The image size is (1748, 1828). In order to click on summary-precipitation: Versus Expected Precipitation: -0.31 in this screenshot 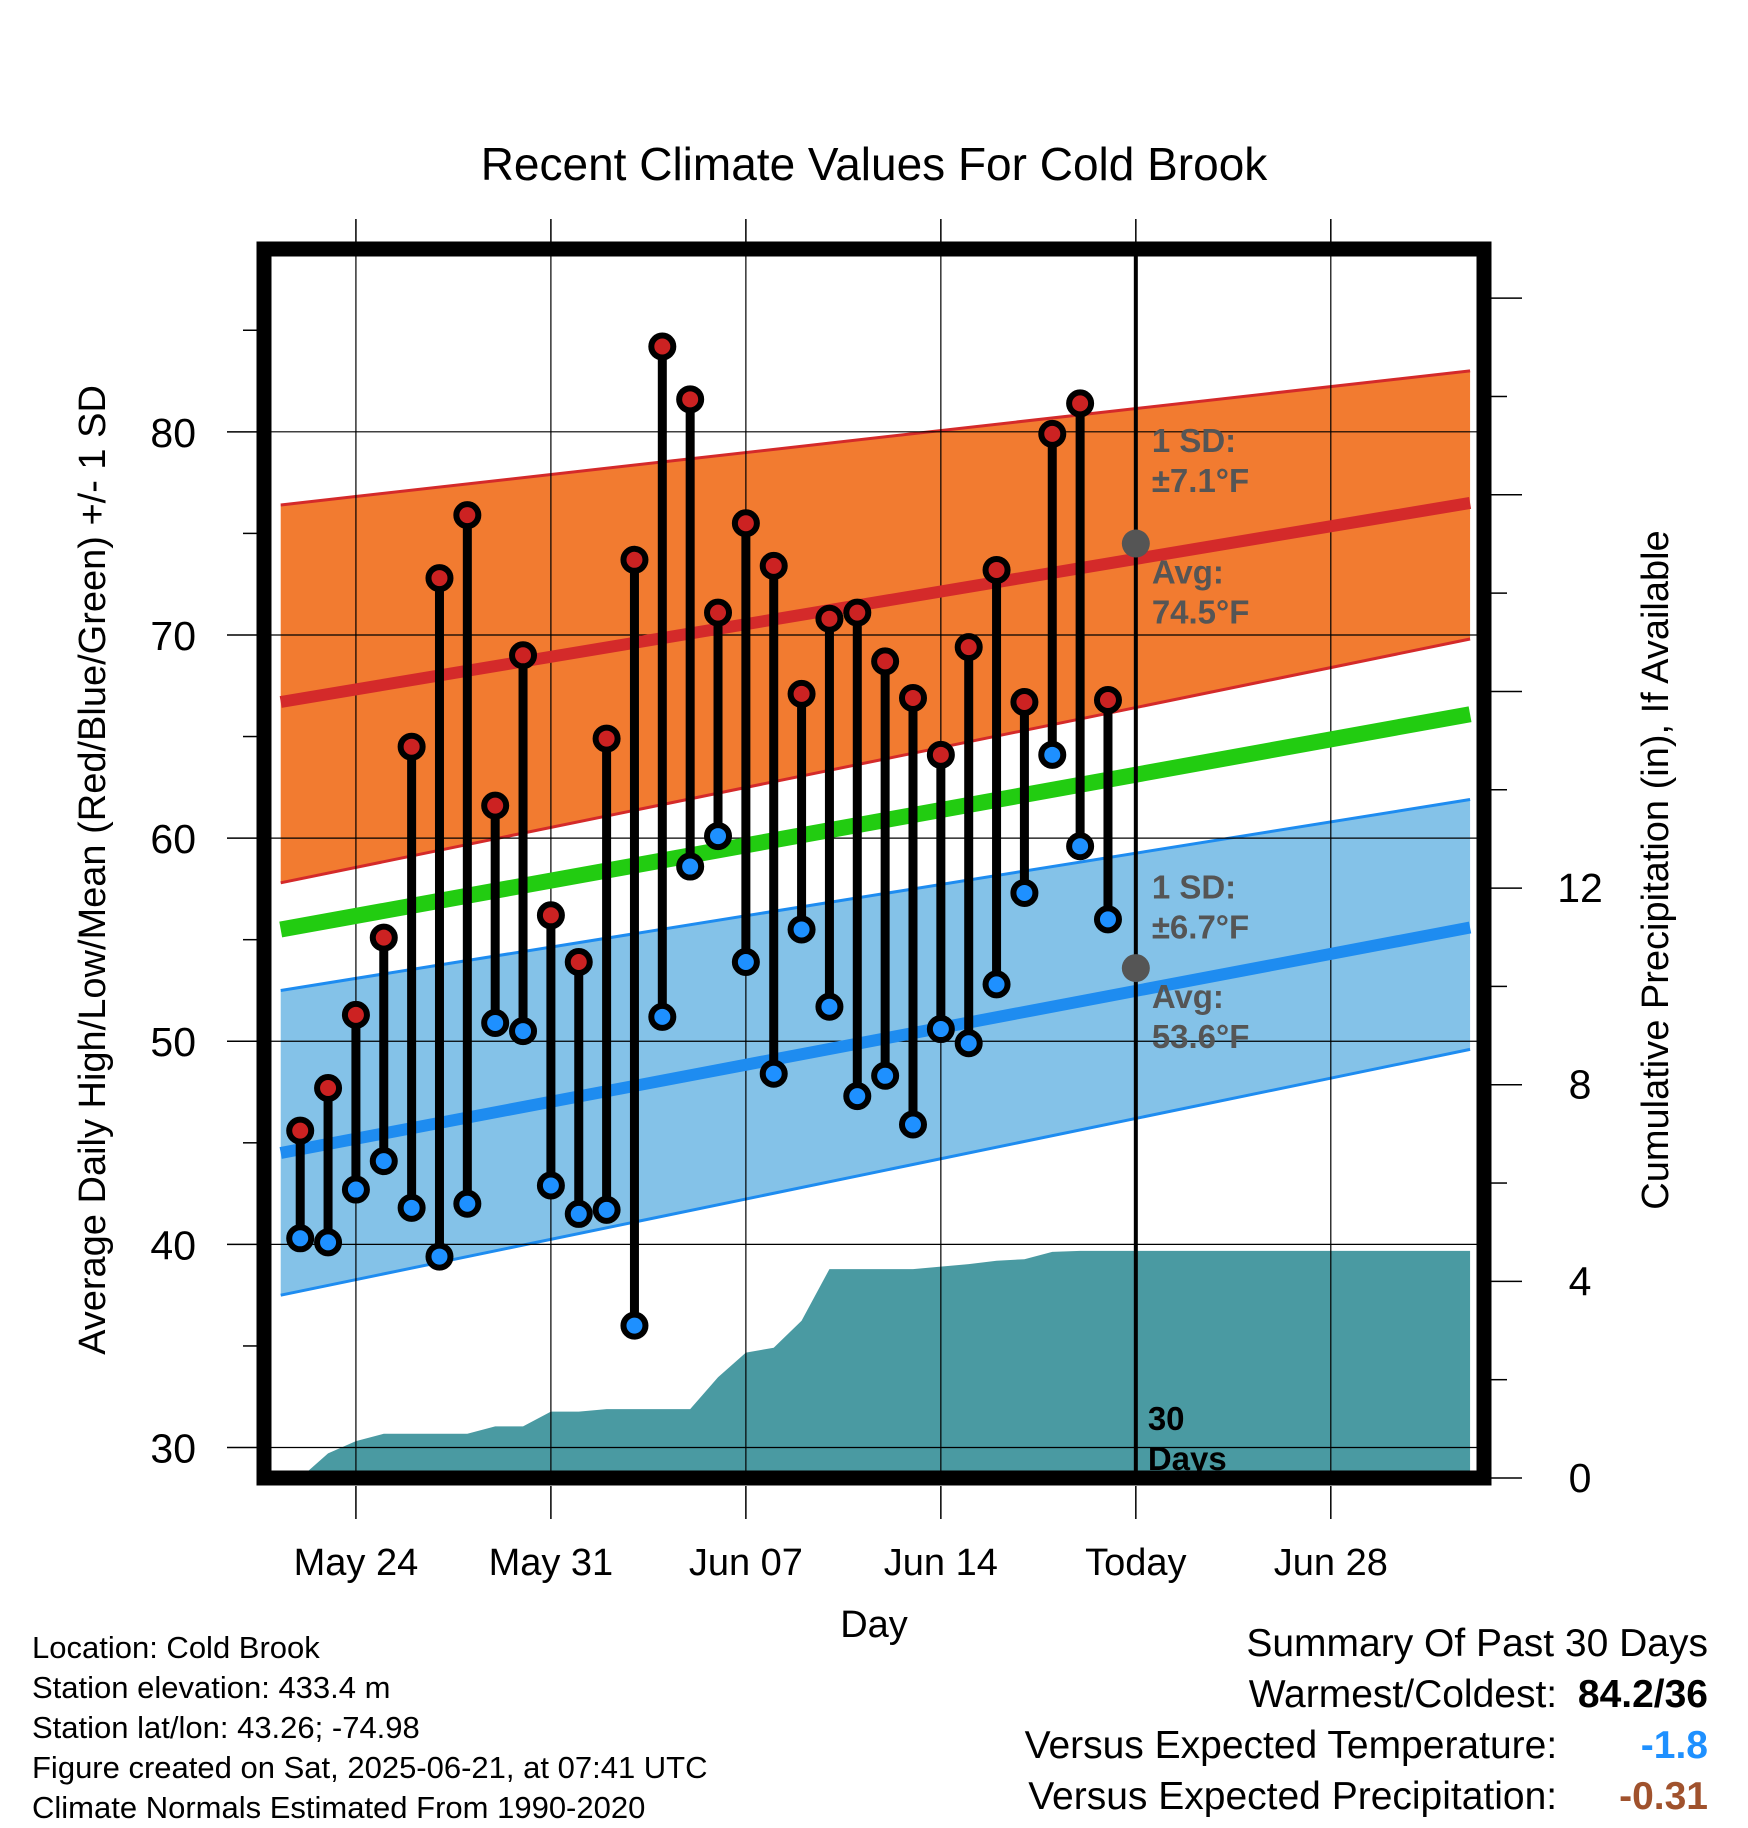, I will do `click(1366, 1796)`.